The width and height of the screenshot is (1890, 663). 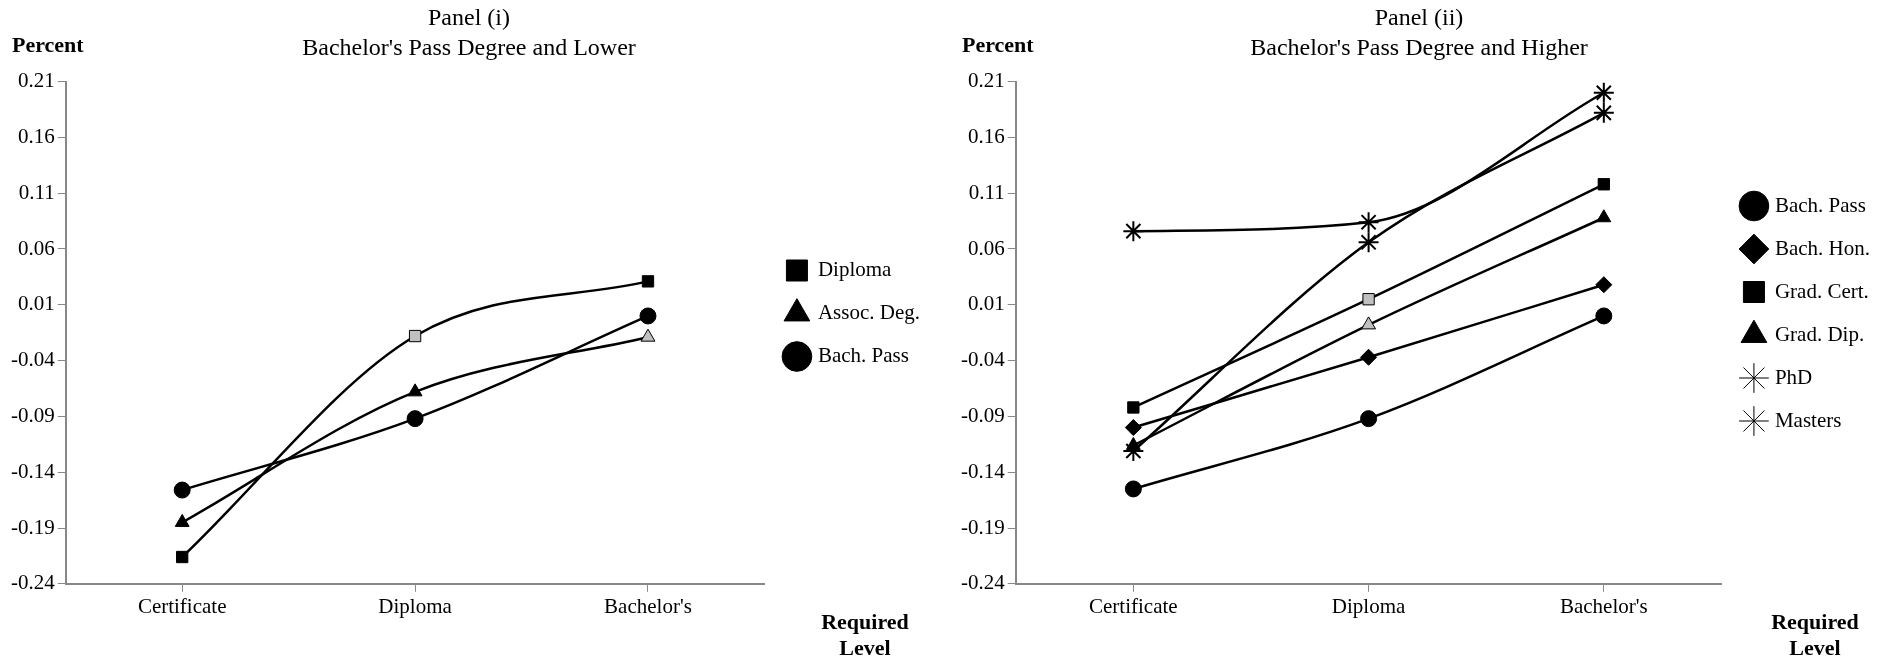 I want to click on chart-subtitle: Bachelor's Pass Degree and Higher, so click(x=1419, y=47).